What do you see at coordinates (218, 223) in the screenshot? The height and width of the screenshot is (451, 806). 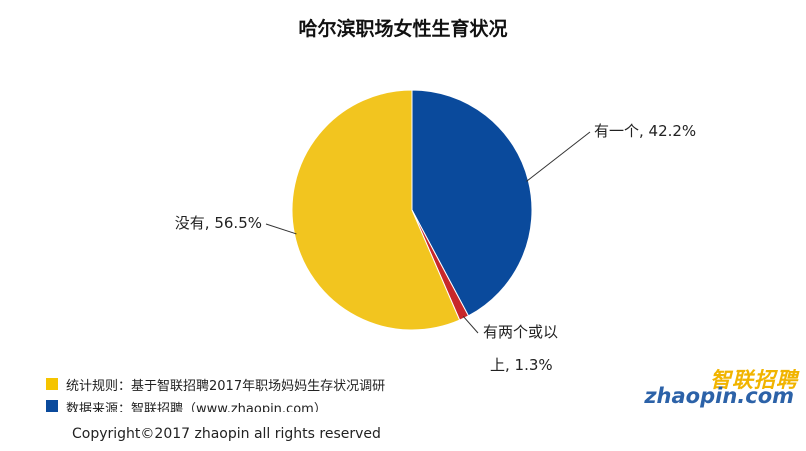 I see `slice-label-2: 没有, 56.5%` at bounding box center [218, 223].